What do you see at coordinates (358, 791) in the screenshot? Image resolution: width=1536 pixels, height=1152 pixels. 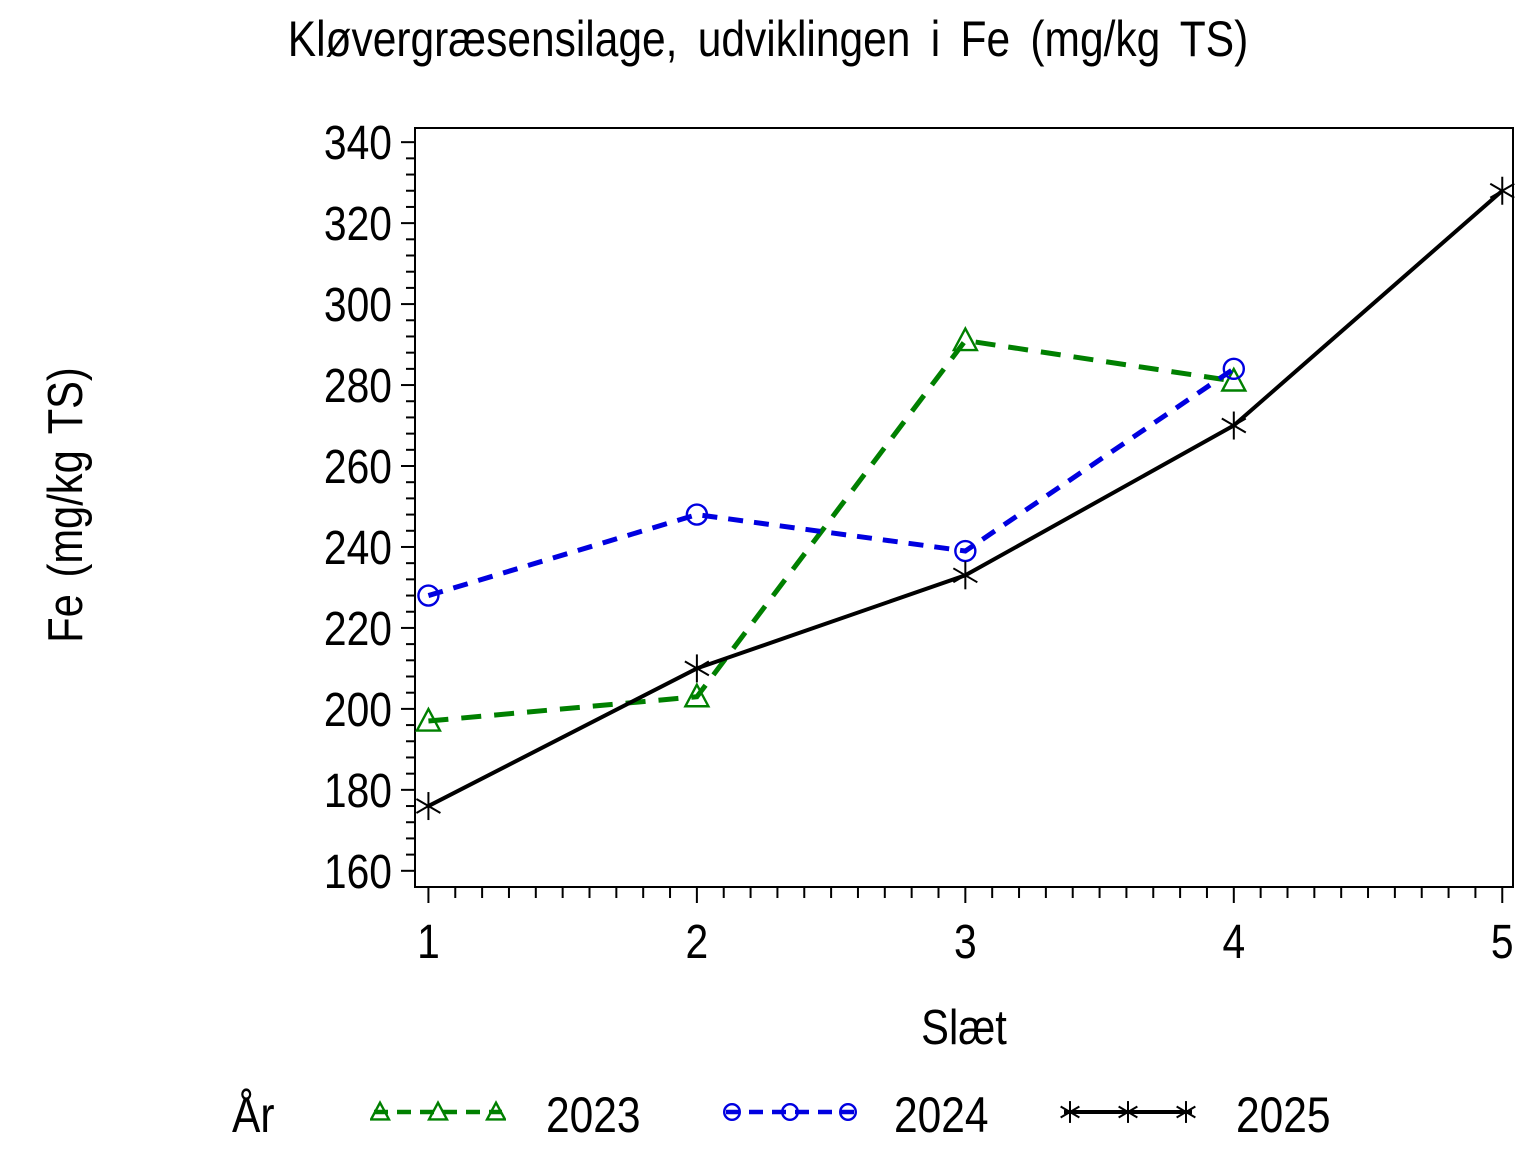 I see `y-tick-label: 180` at bounding box center [358, 791].